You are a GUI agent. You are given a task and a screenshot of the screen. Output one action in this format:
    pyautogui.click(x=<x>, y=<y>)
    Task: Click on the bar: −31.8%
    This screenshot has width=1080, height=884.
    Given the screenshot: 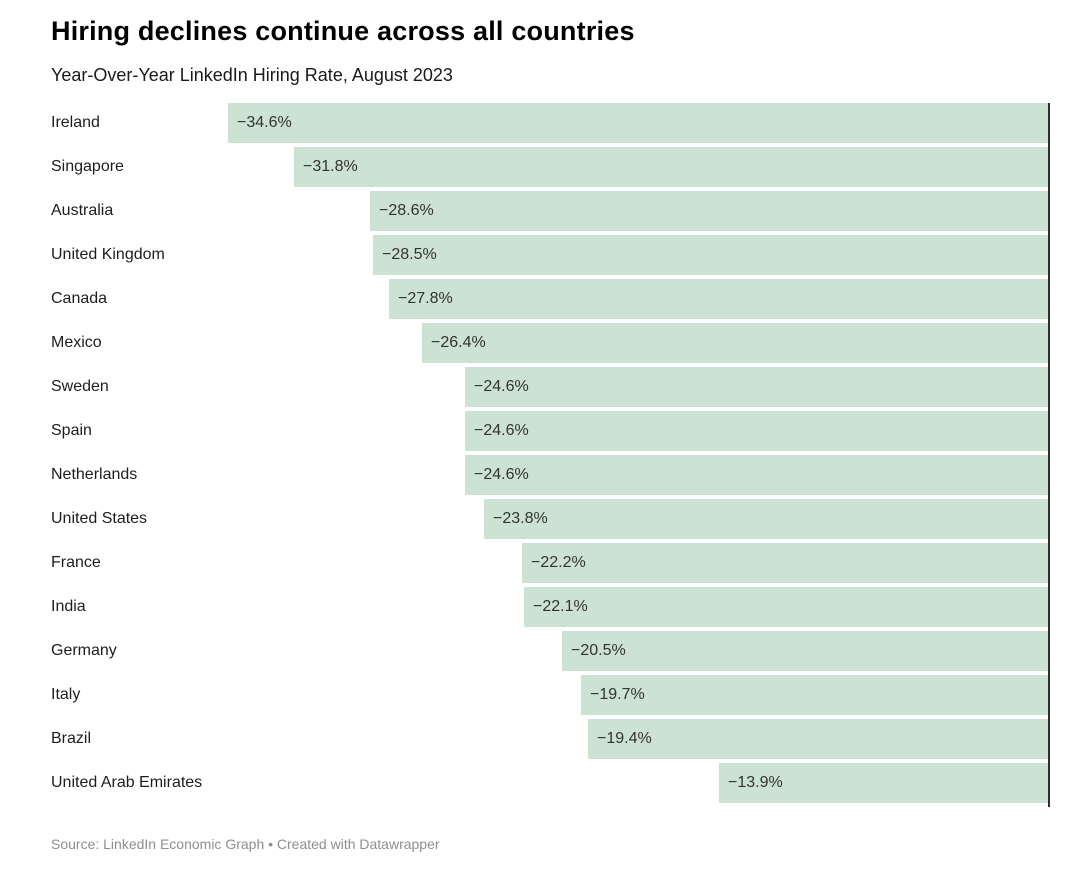 What is the action you would take?
    pyautogui.click(x=671, y=167)
    